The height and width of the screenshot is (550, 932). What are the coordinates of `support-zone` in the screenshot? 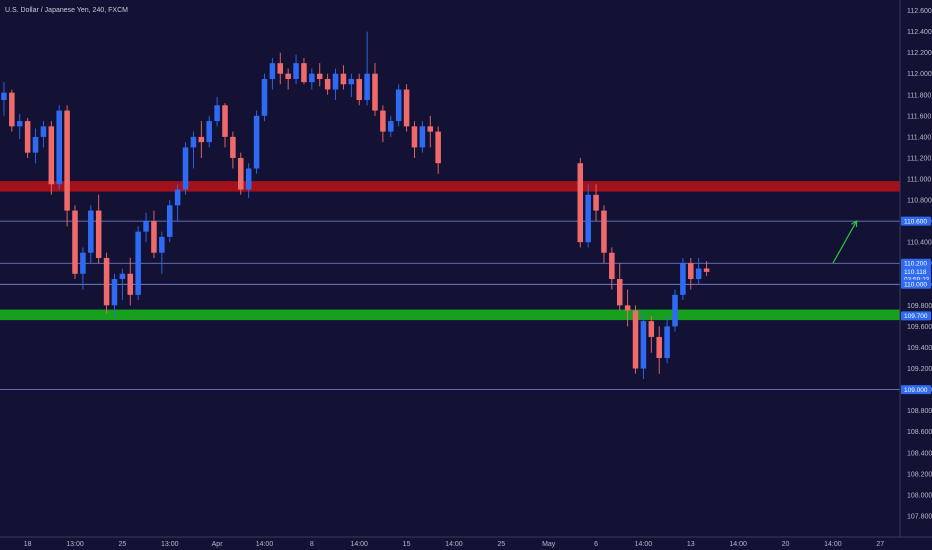 It's located at (450, 315).